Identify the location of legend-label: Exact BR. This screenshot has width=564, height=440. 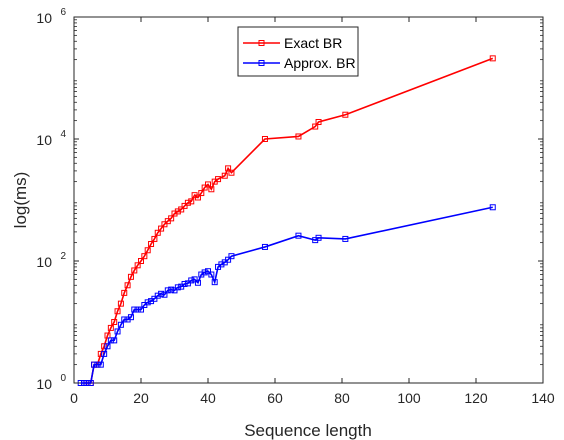
(313, 43).